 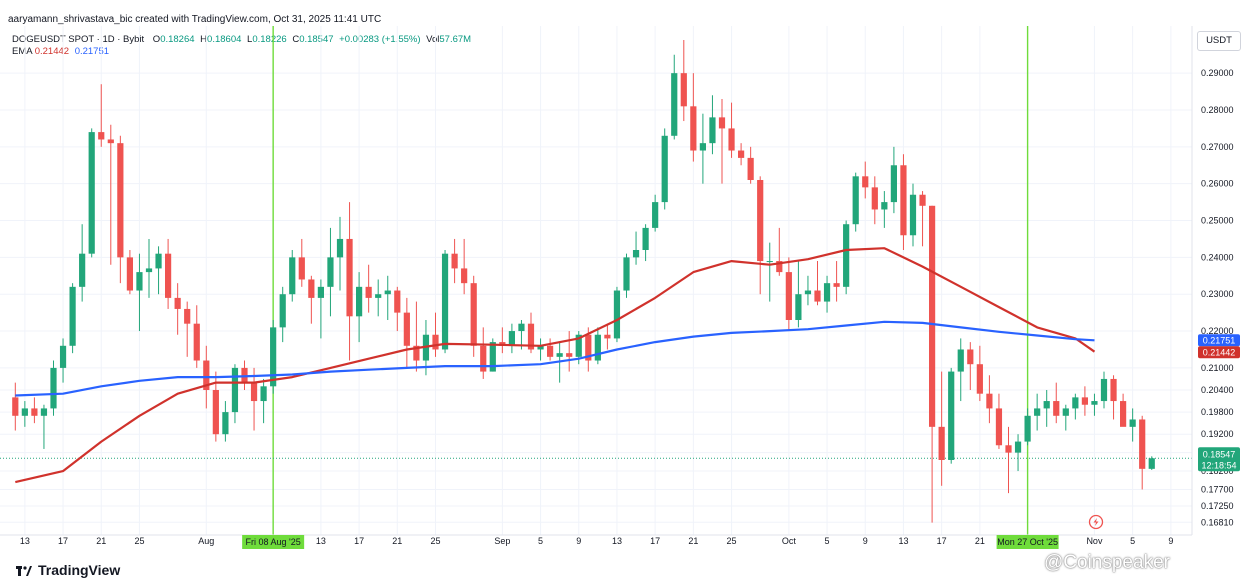 I want to click on currency-selector: USDT, so click(x=1219, y=41).